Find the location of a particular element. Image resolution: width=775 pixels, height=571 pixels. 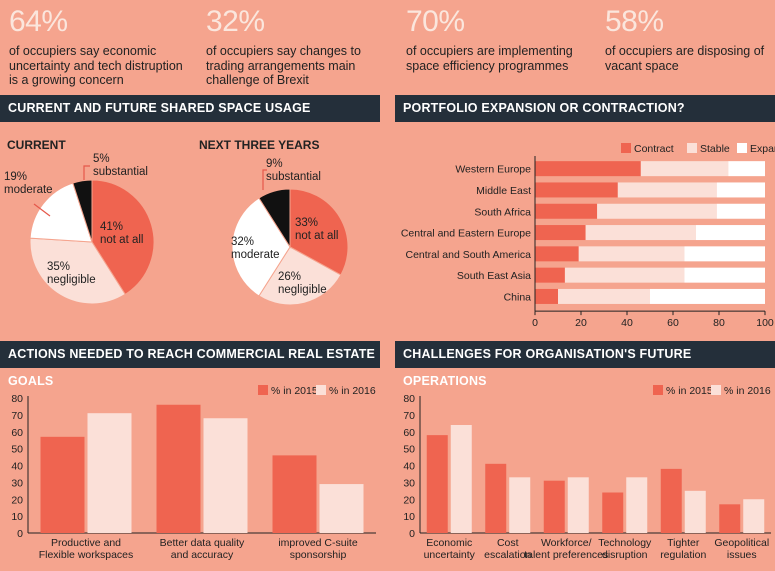

category-label: Cost is located at coordinates (508, 543).